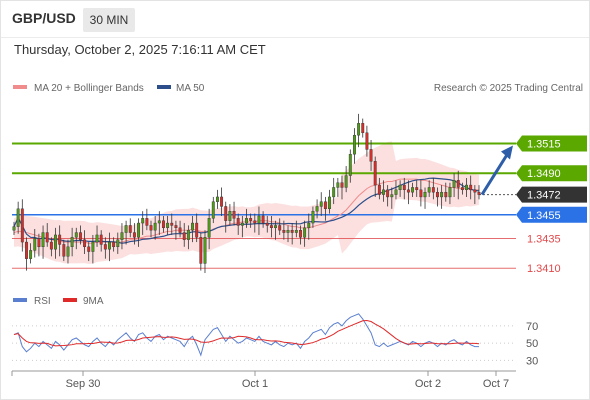  I want to click on current-price-box, so click(551, 194).